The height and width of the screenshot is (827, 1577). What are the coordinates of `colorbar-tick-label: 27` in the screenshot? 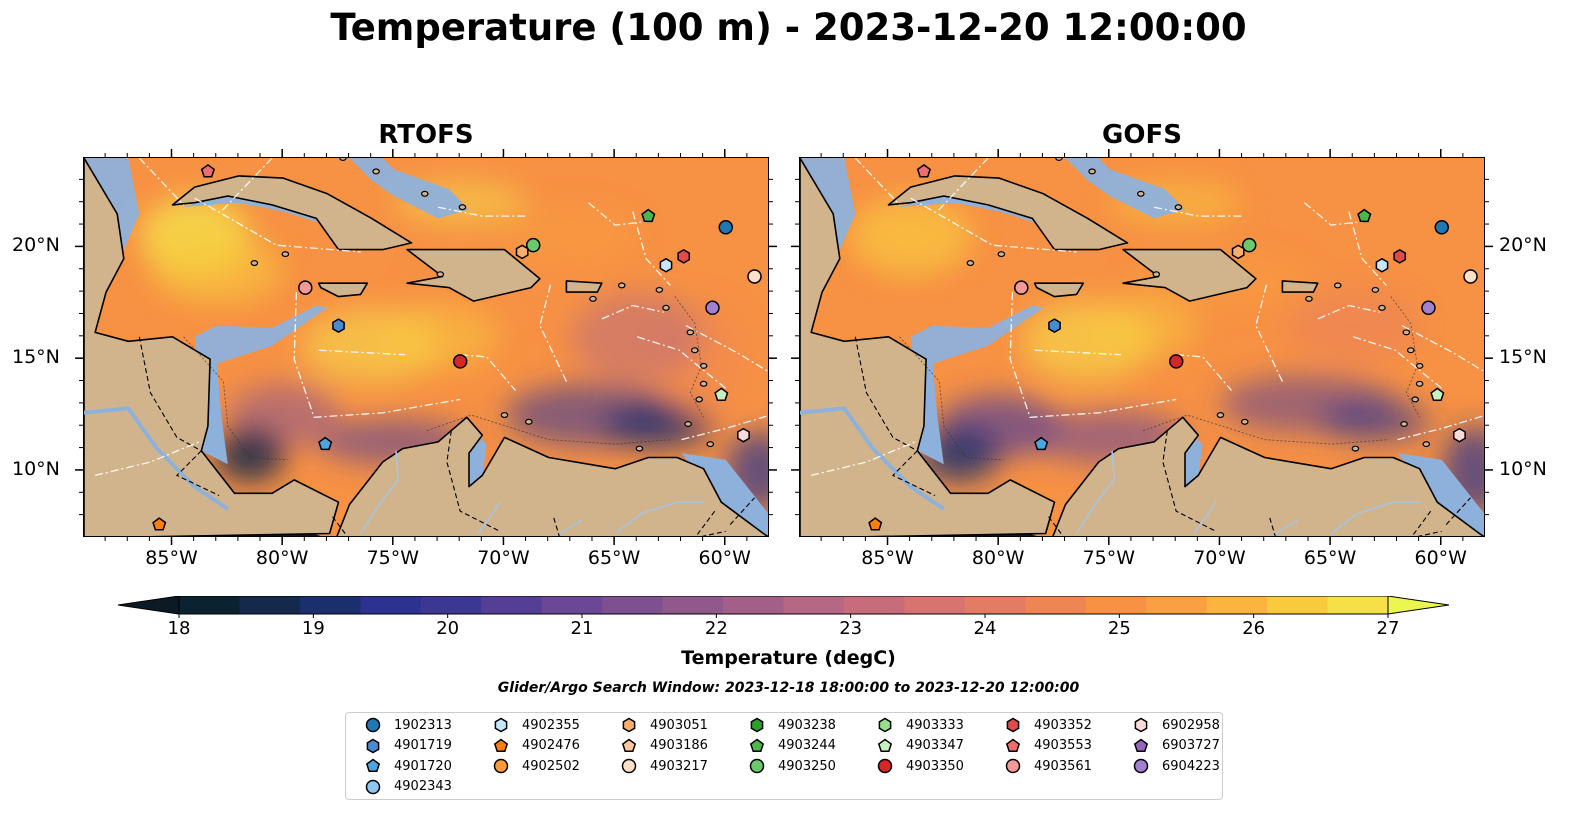 It's located at (1388, 628).